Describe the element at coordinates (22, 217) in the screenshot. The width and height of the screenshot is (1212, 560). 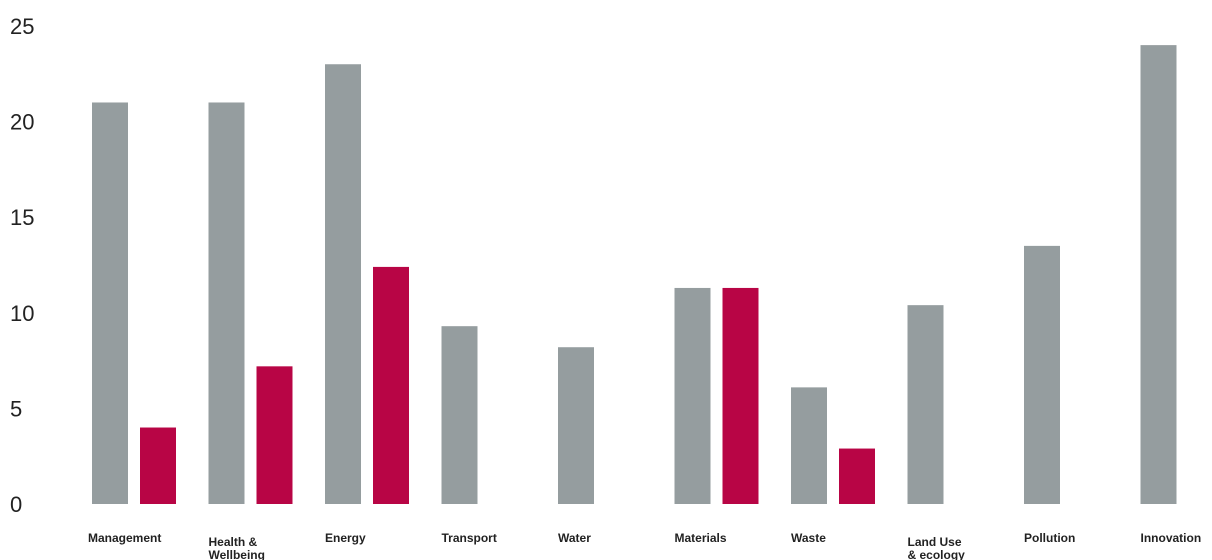
I see `y-tick-label: 15` at that location.